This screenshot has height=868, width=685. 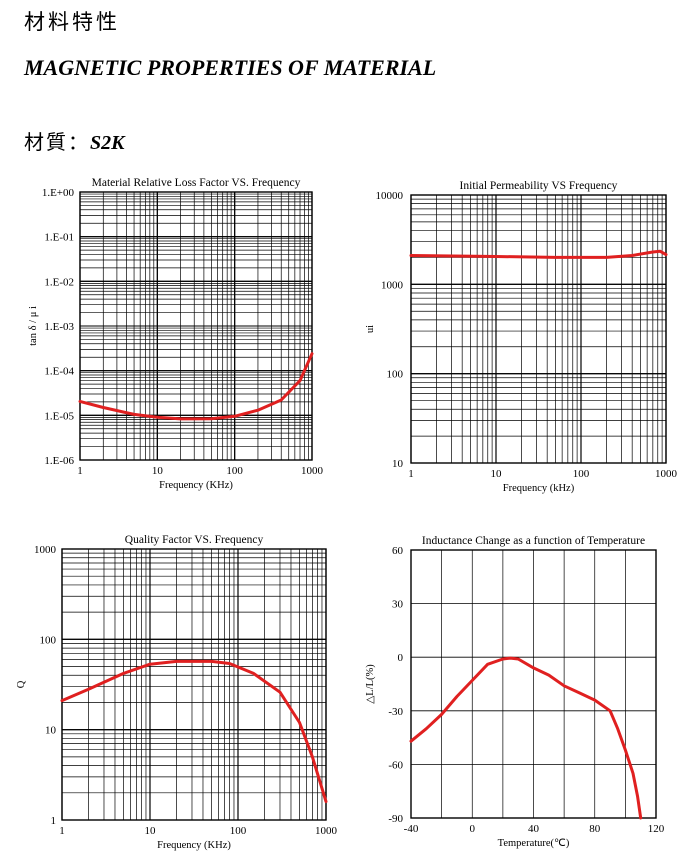 What do you see at coordinates (59, 238) in the screenshot?
I see `y-tick-label: 1.E-01` at bounding box center [59, 238].